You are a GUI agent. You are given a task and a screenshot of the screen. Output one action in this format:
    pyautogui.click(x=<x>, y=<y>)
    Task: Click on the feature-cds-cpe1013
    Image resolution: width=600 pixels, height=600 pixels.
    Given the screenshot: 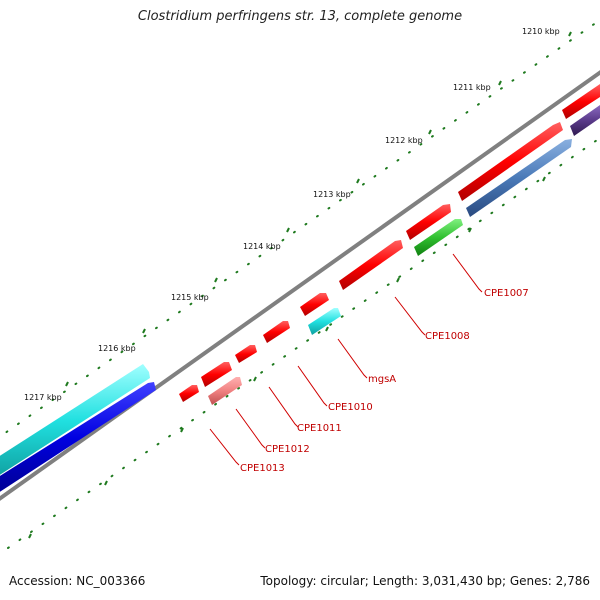 What is the action you would take?
    pyautogui.click(x=189, y=393)
    